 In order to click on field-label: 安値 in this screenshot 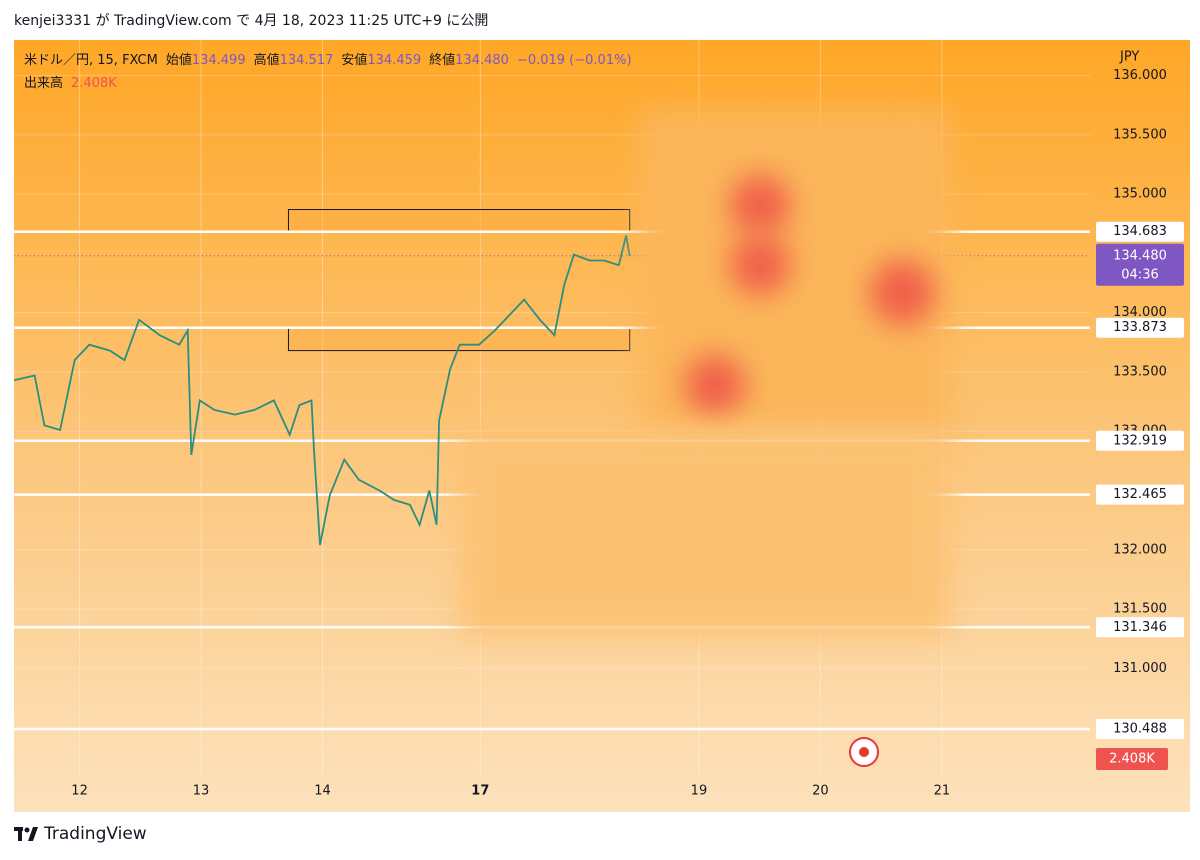, I will do `click(354, 60)`.